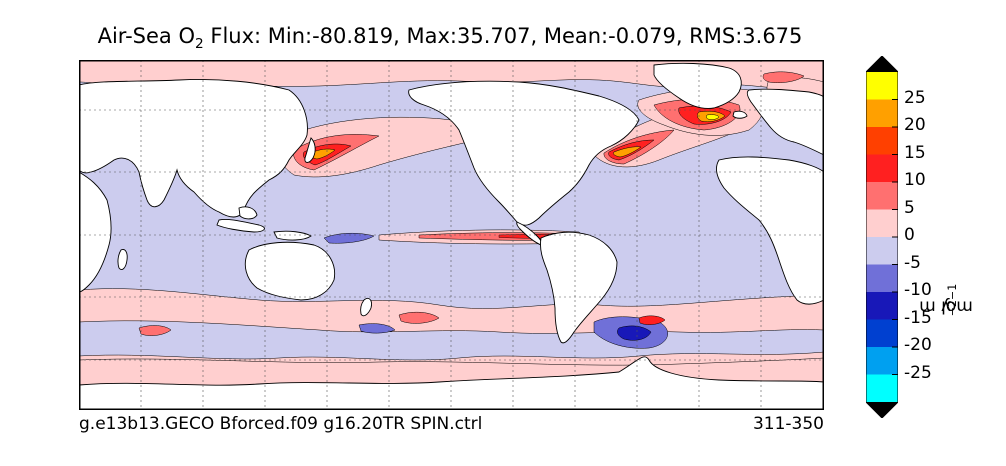 This screenshot has height=466, width=1006. What do you see at coordinates (785, 122) in the screenshot?
I see `land-europe` at bounding box center [785, 122].